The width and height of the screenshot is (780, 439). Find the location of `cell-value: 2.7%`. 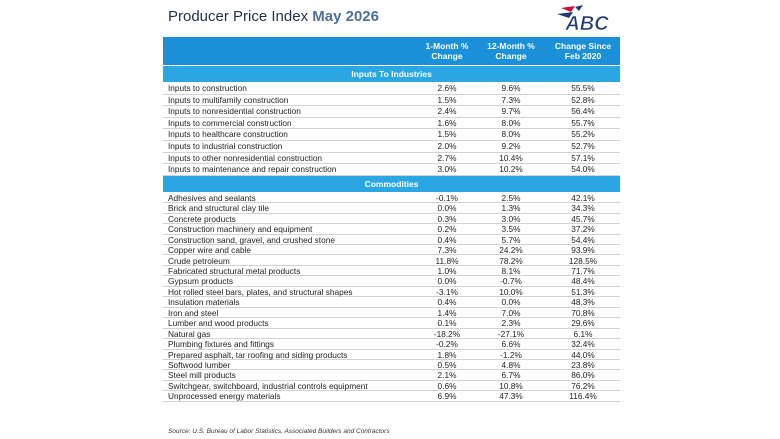

cell-value: 2.7% is located at coordinates (447, 157).